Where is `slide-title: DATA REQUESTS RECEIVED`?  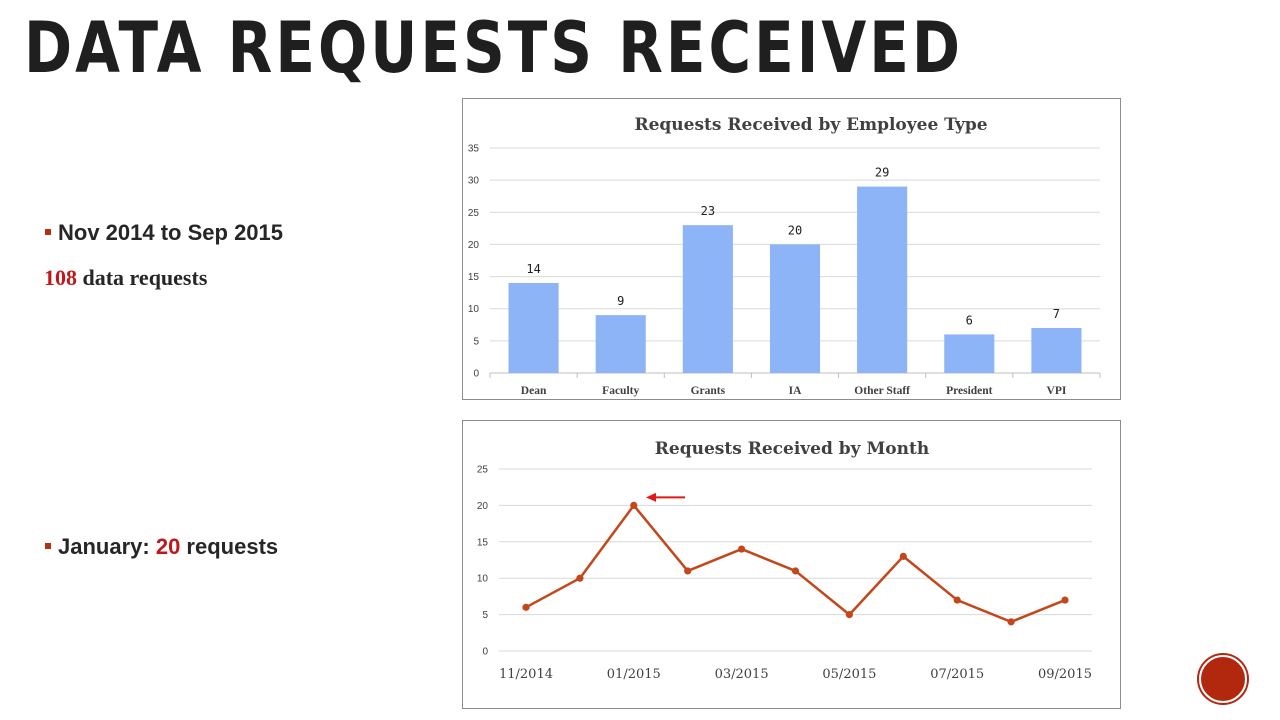
slide-title: DATA REQUESTS RECEIVED is located at coordinates (493, 47).